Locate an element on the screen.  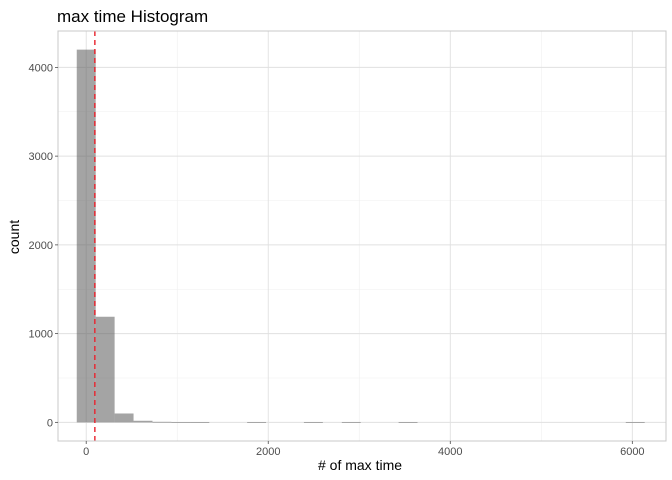
x-axis-title: # of max time is located at coordinates (360, 465).